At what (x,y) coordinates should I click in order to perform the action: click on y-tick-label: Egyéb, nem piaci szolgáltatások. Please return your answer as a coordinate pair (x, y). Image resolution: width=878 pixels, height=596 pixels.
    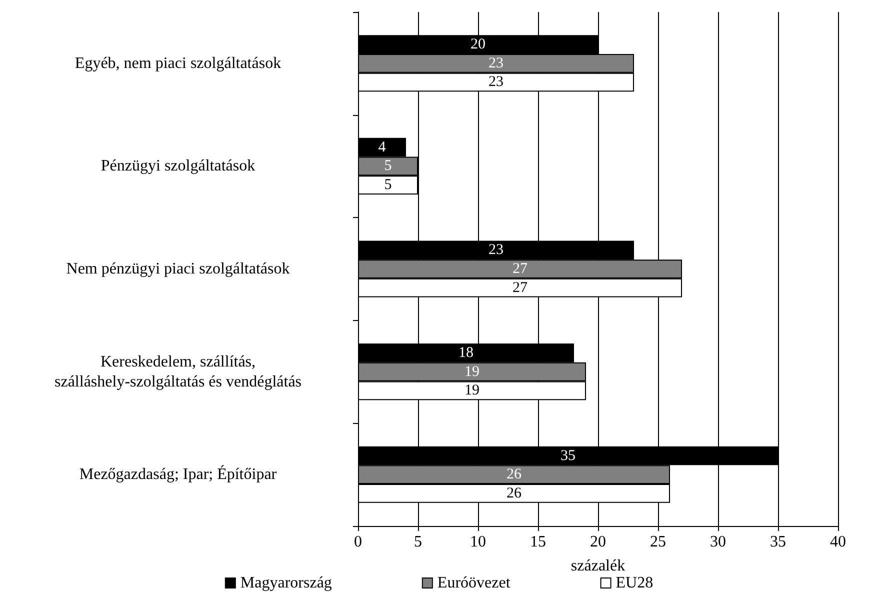
    Looking at the image, I should click on (178, 63).